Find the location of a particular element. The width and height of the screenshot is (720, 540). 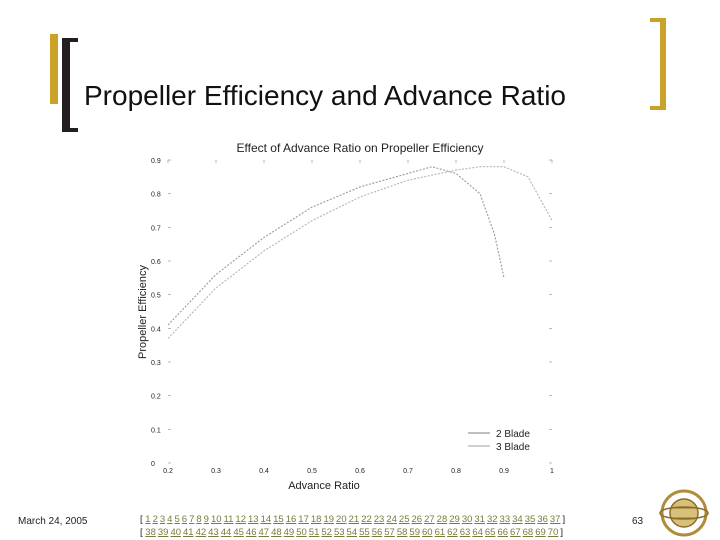

nav-link-51: 51 is located at coordinates (314, 532).